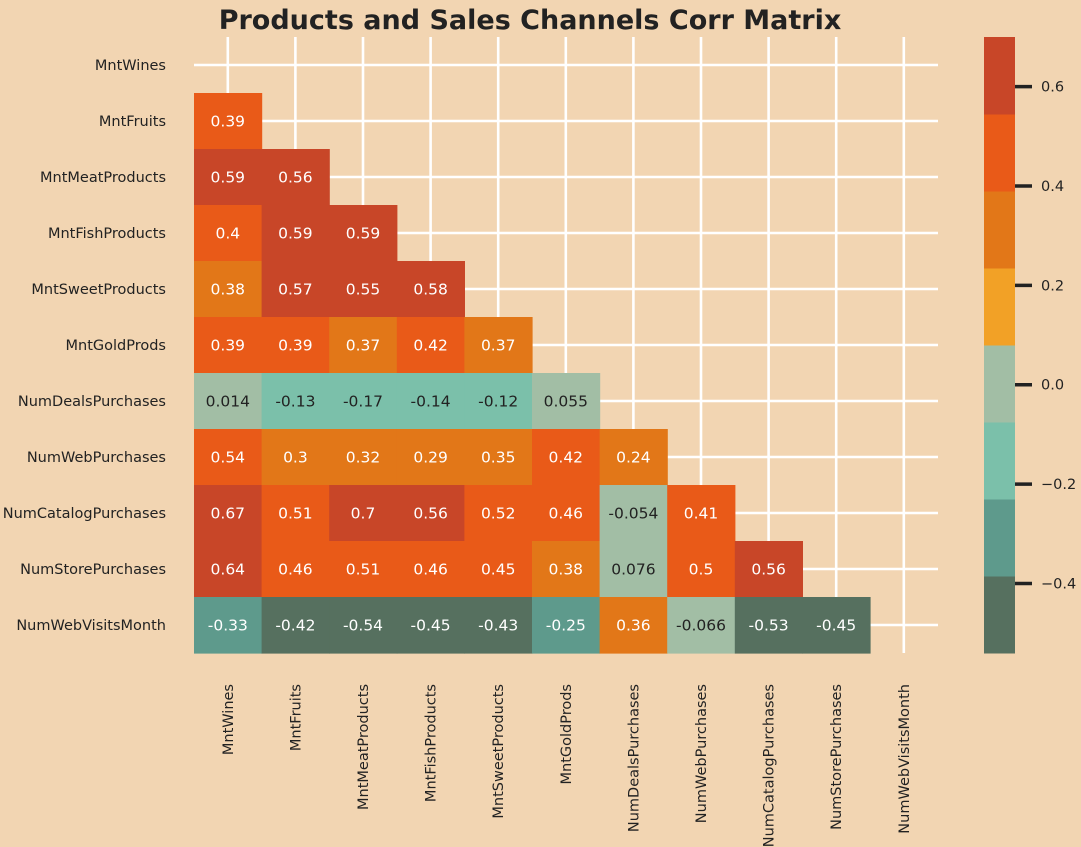  What do you see at coordinates (364, 747) in the screenshot?
I see `x-tick-label: MntMeatProducts` at bounding box center [364, 747].